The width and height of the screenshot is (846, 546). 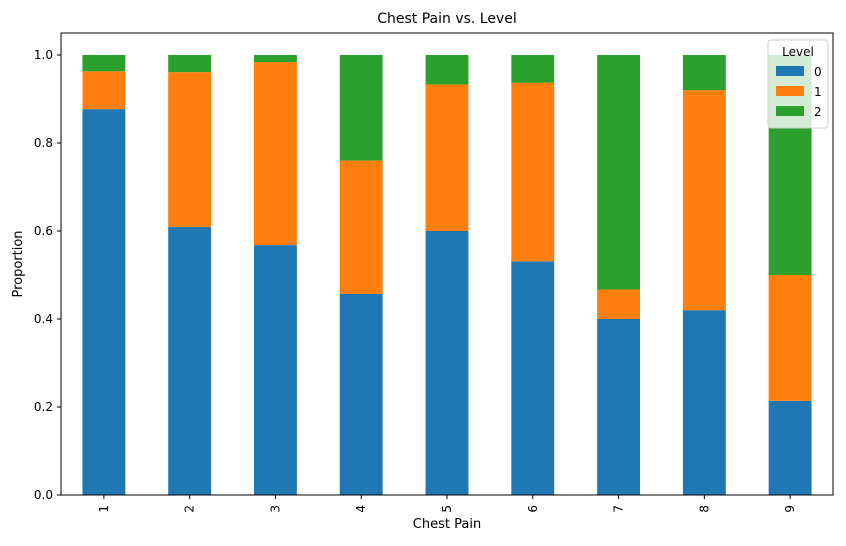 What do you see at coordinates (790, 111) in the screenshot?
I see `legend-swatch-level2` at bounding box center [790, 111].